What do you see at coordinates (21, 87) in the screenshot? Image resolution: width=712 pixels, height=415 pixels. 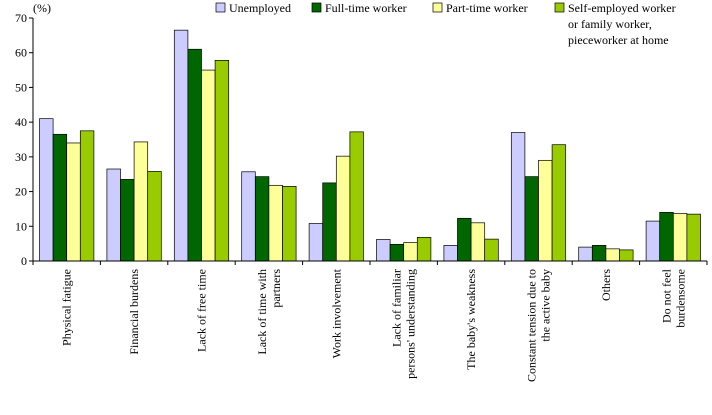 I see `y-tick-label: 50` at bounding box center [21, 87].